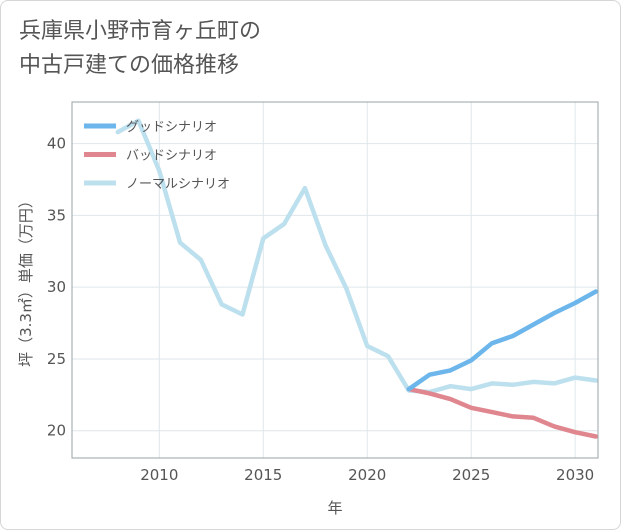 The width and height of the screenshot is (621, 530). Describe the element at coordinates (56, 431) in the screenshot. I see `y-tick-label-20: 20` at that location.